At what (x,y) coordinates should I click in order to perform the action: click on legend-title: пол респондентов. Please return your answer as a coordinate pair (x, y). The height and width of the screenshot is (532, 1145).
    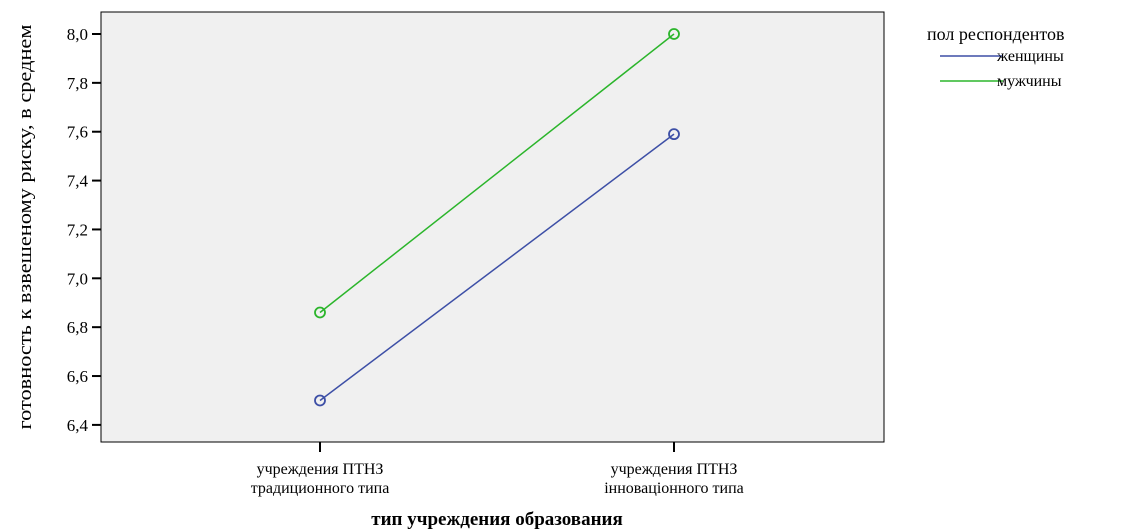
    Looking at the image, I should click on (995, 34).